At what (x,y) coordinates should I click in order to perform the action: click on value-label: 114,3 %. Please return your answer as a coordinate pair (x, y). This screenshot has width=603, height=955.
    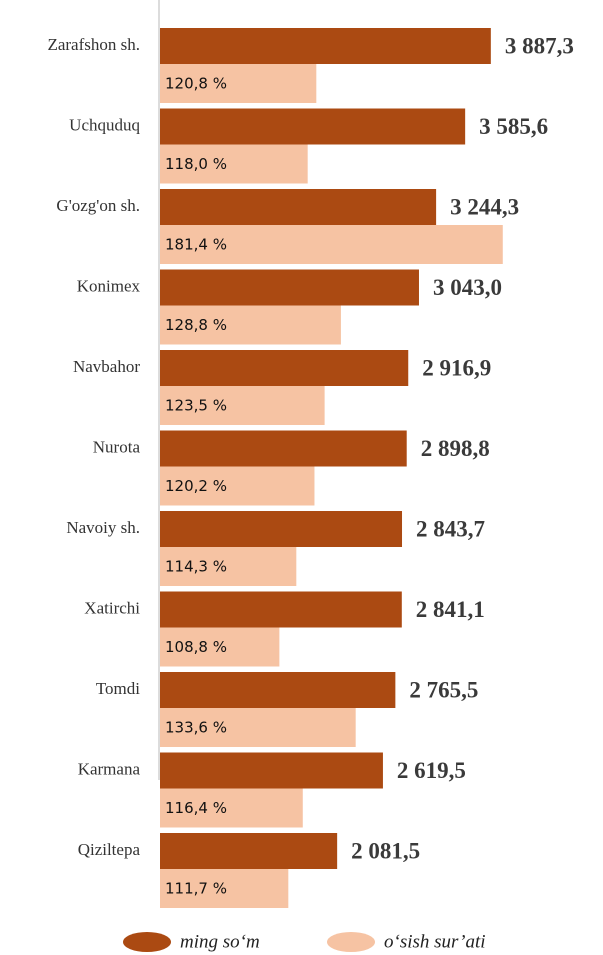
    Looking at the image, I should click on (196, 567).